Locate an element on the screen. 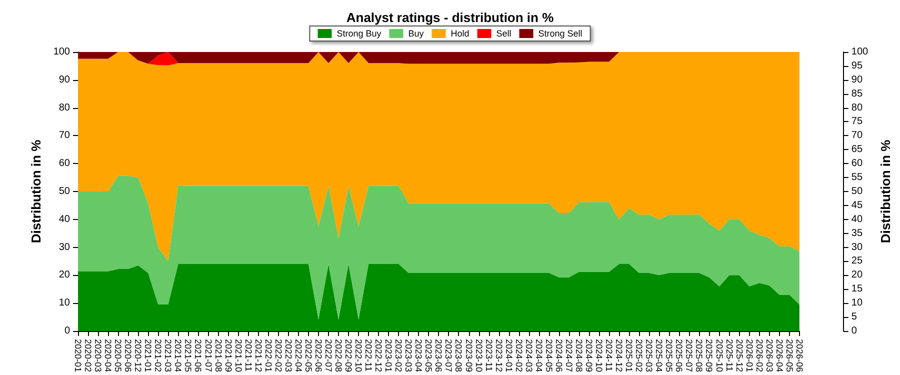 The image size is (900, 375). x-tick-label: 2025-01 is located at coordinates (629, 355).